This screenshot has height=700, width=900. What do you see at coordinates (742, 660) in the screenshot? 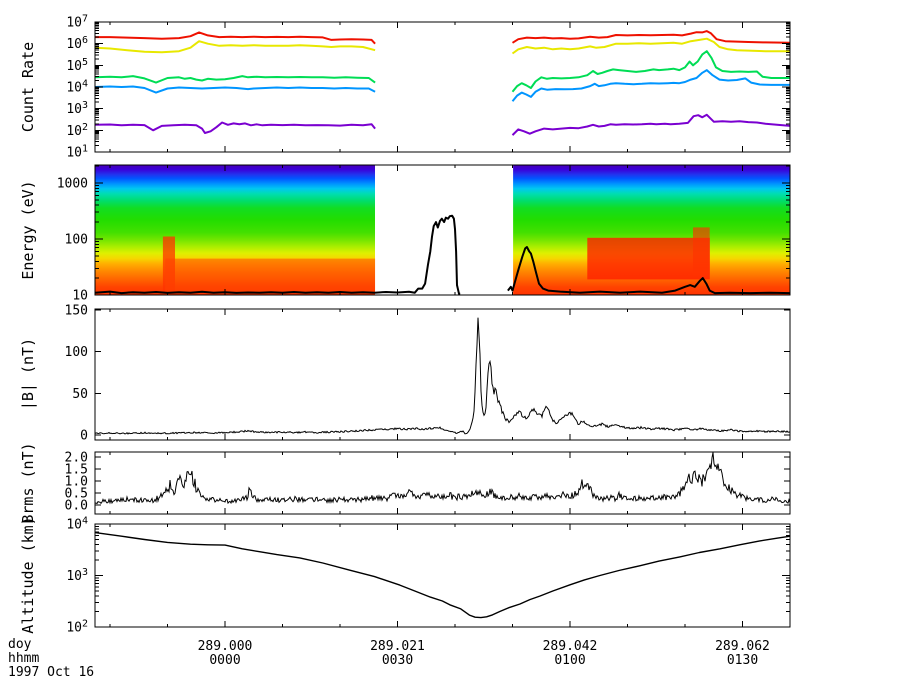
I see `hhmm-tick-label: 0130` at bounding box center [742, 660].